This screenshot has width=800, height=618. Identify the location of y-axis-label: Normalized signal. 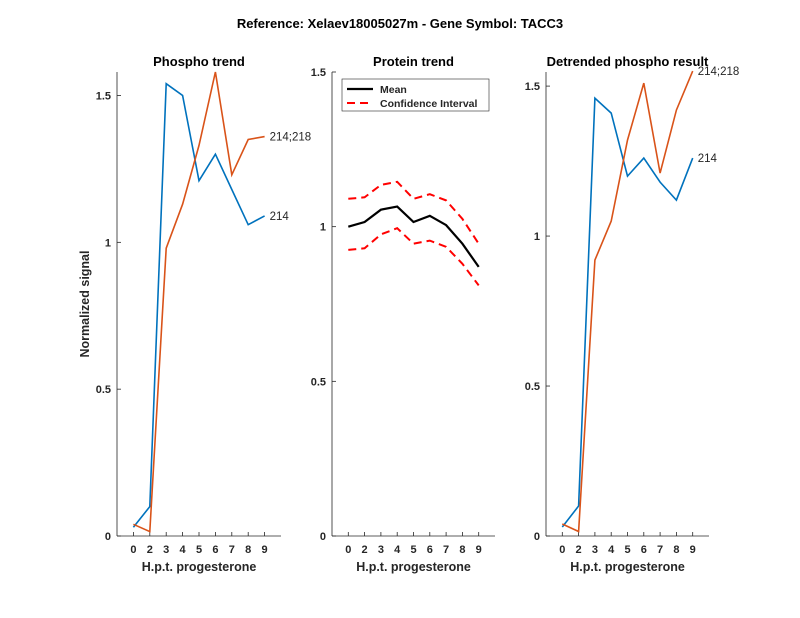
(85, 304).